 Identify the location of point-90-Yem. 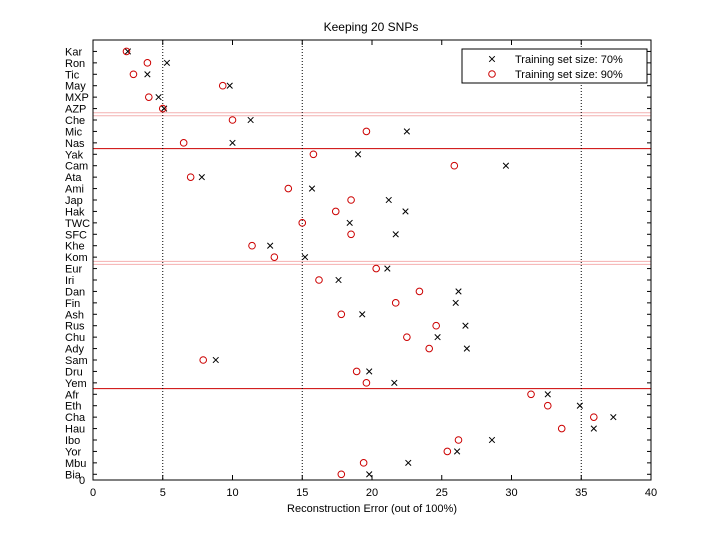
(366, 383).